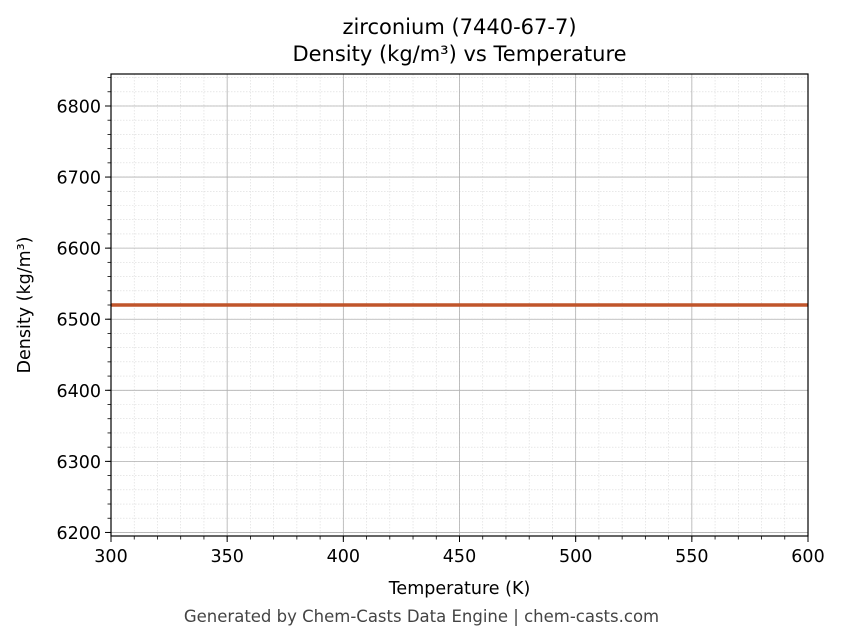 The image size is (843, 644). What do you see at coordinates (78, 321) in the screenshot?
I see `y-tick-label: 6500` at bounding box center [78, 321].